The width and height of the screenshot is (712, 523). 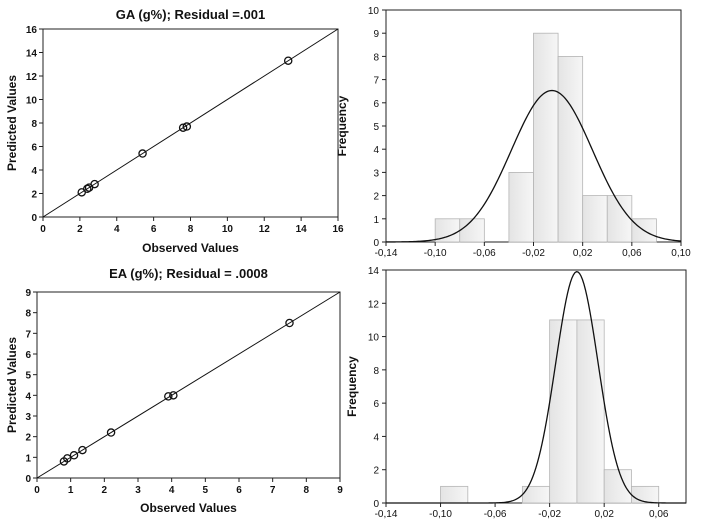 I want to click on ea-scatter-xtick-label-0: 0, so click(x=37, y=490).